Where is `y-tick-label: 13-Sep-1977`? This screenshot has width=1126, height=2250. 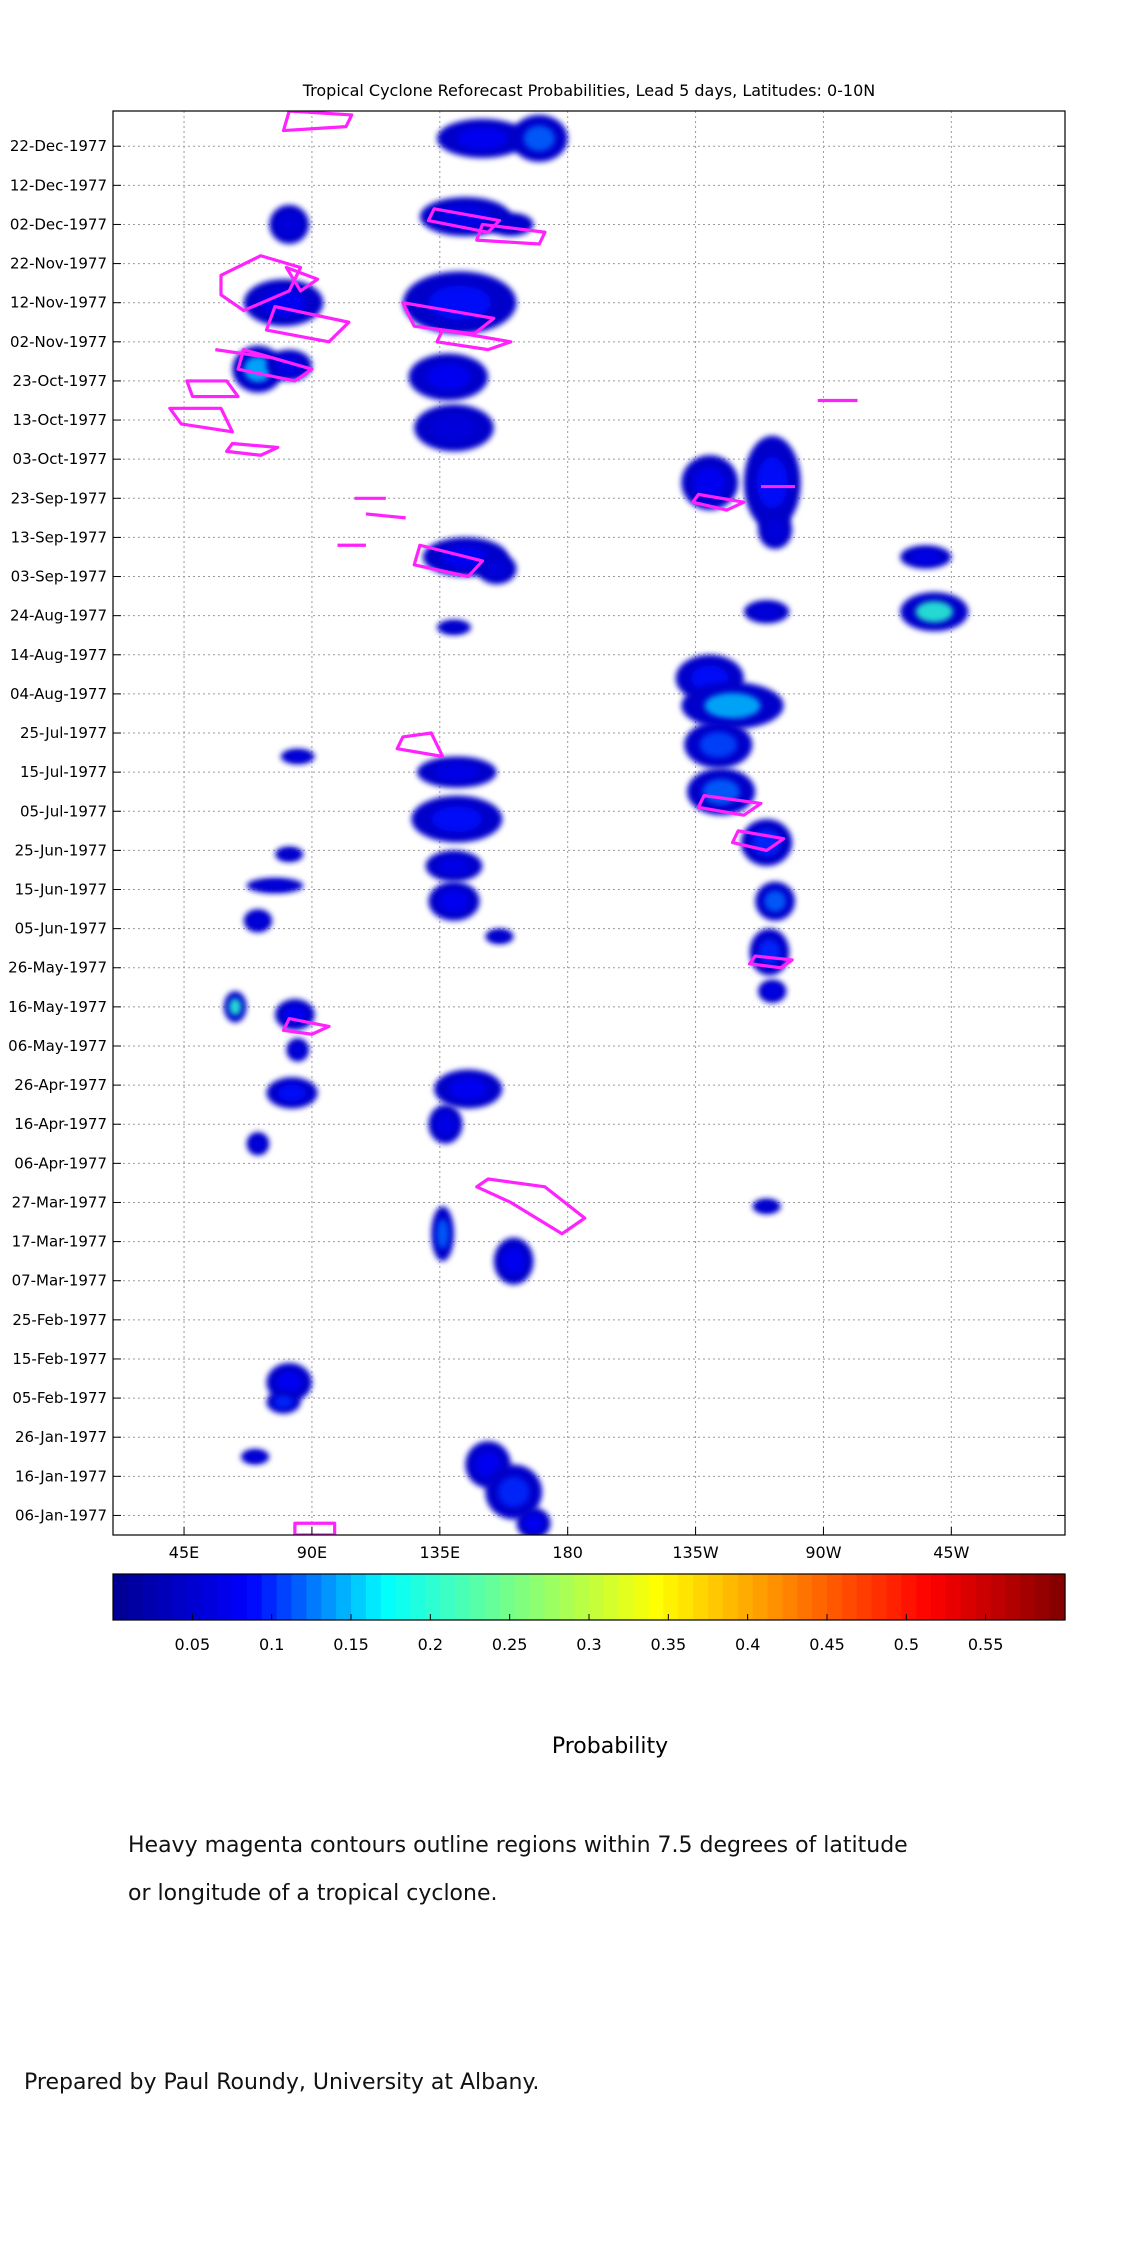
y-tick-label: 13-Sep-1977 is located at coordinates (59, 537).